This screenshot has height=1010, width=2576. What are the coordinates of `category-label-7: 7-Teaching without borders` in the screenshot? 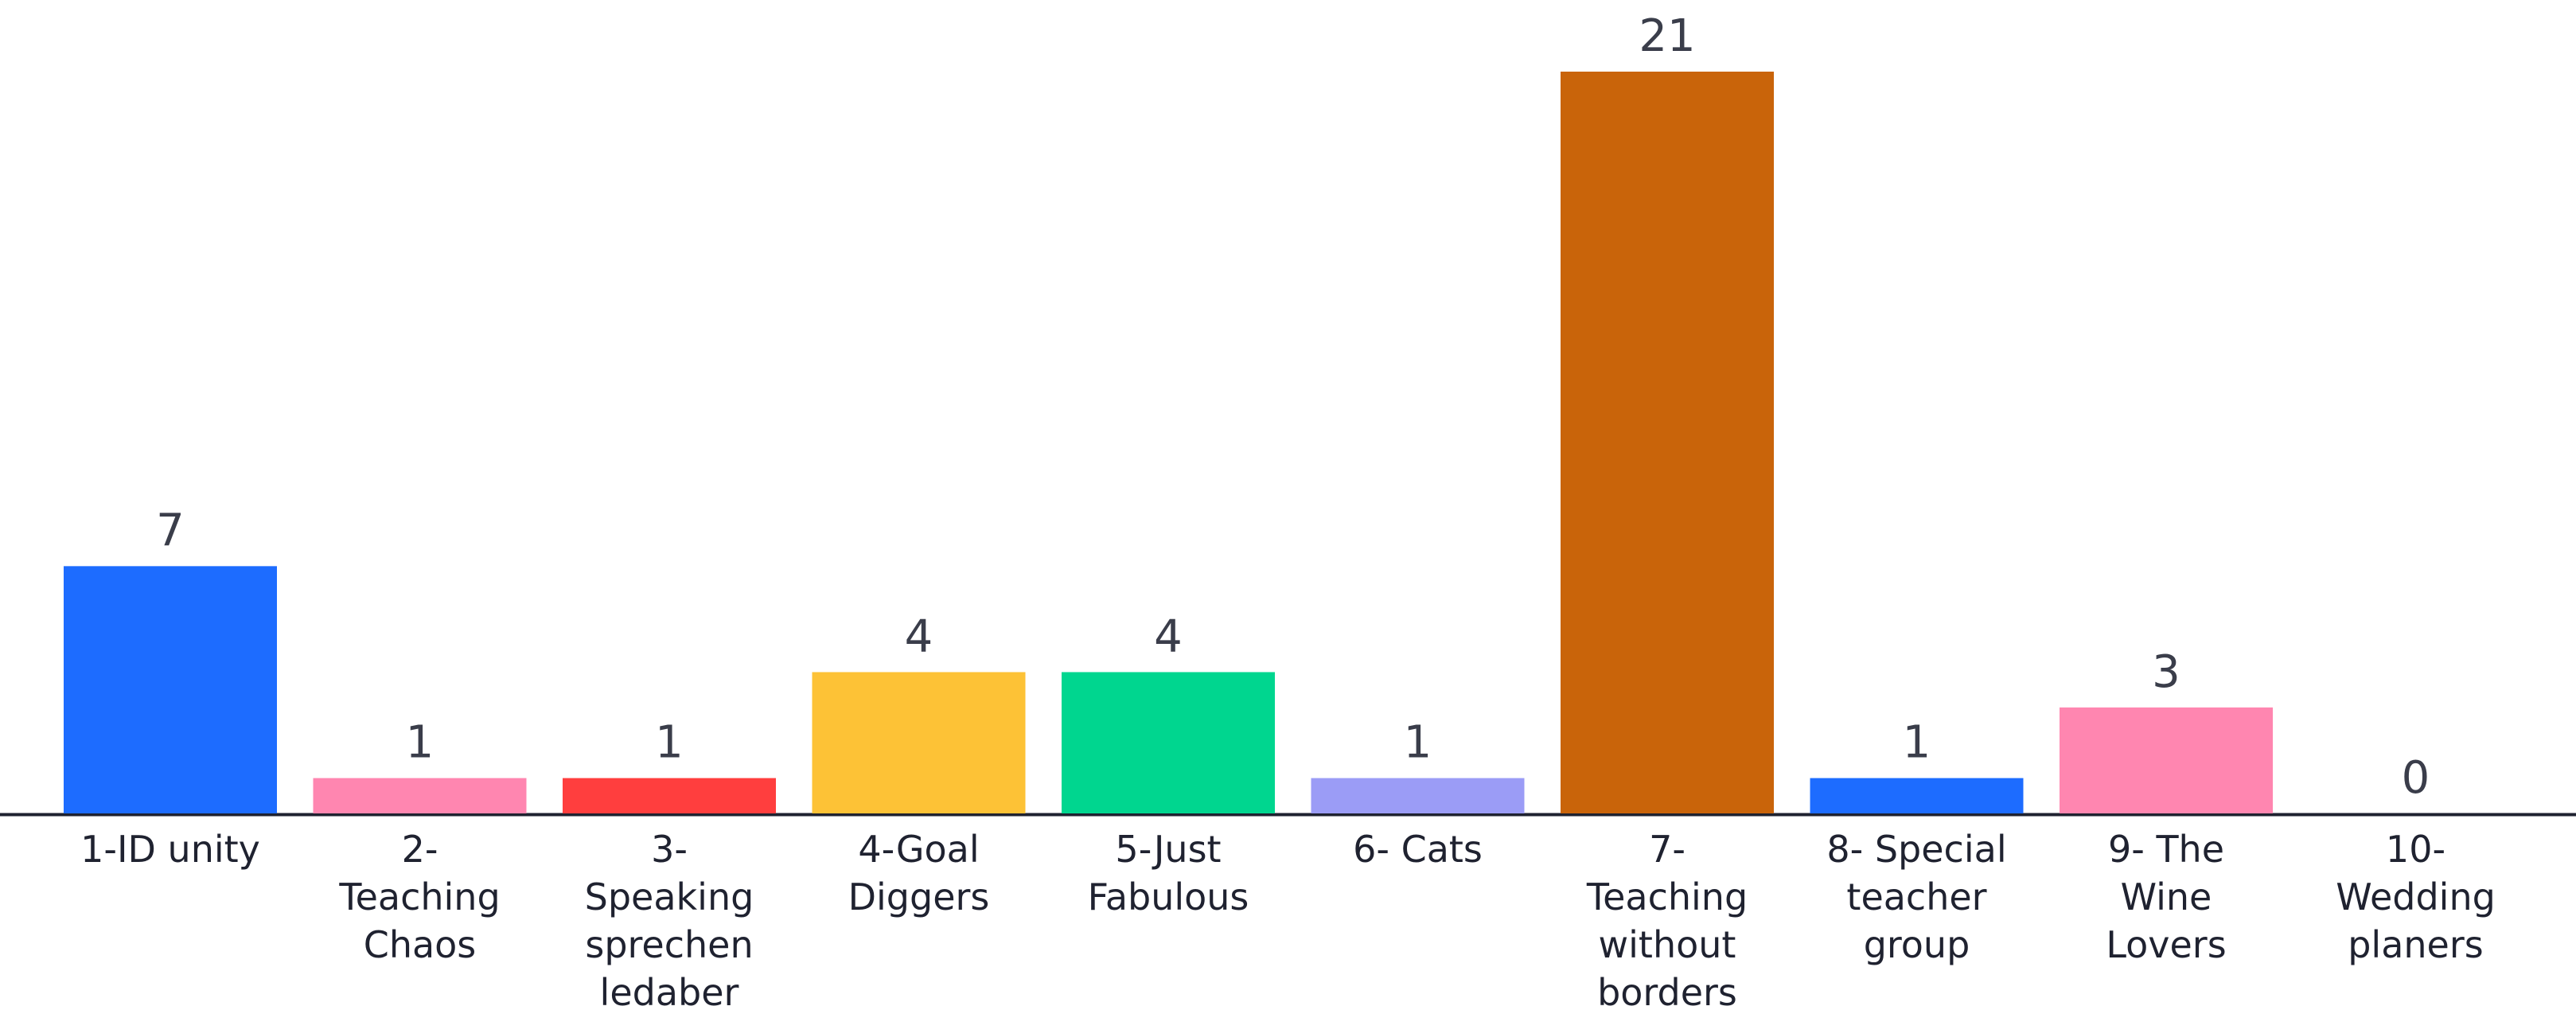 It's located at (1667, 919).